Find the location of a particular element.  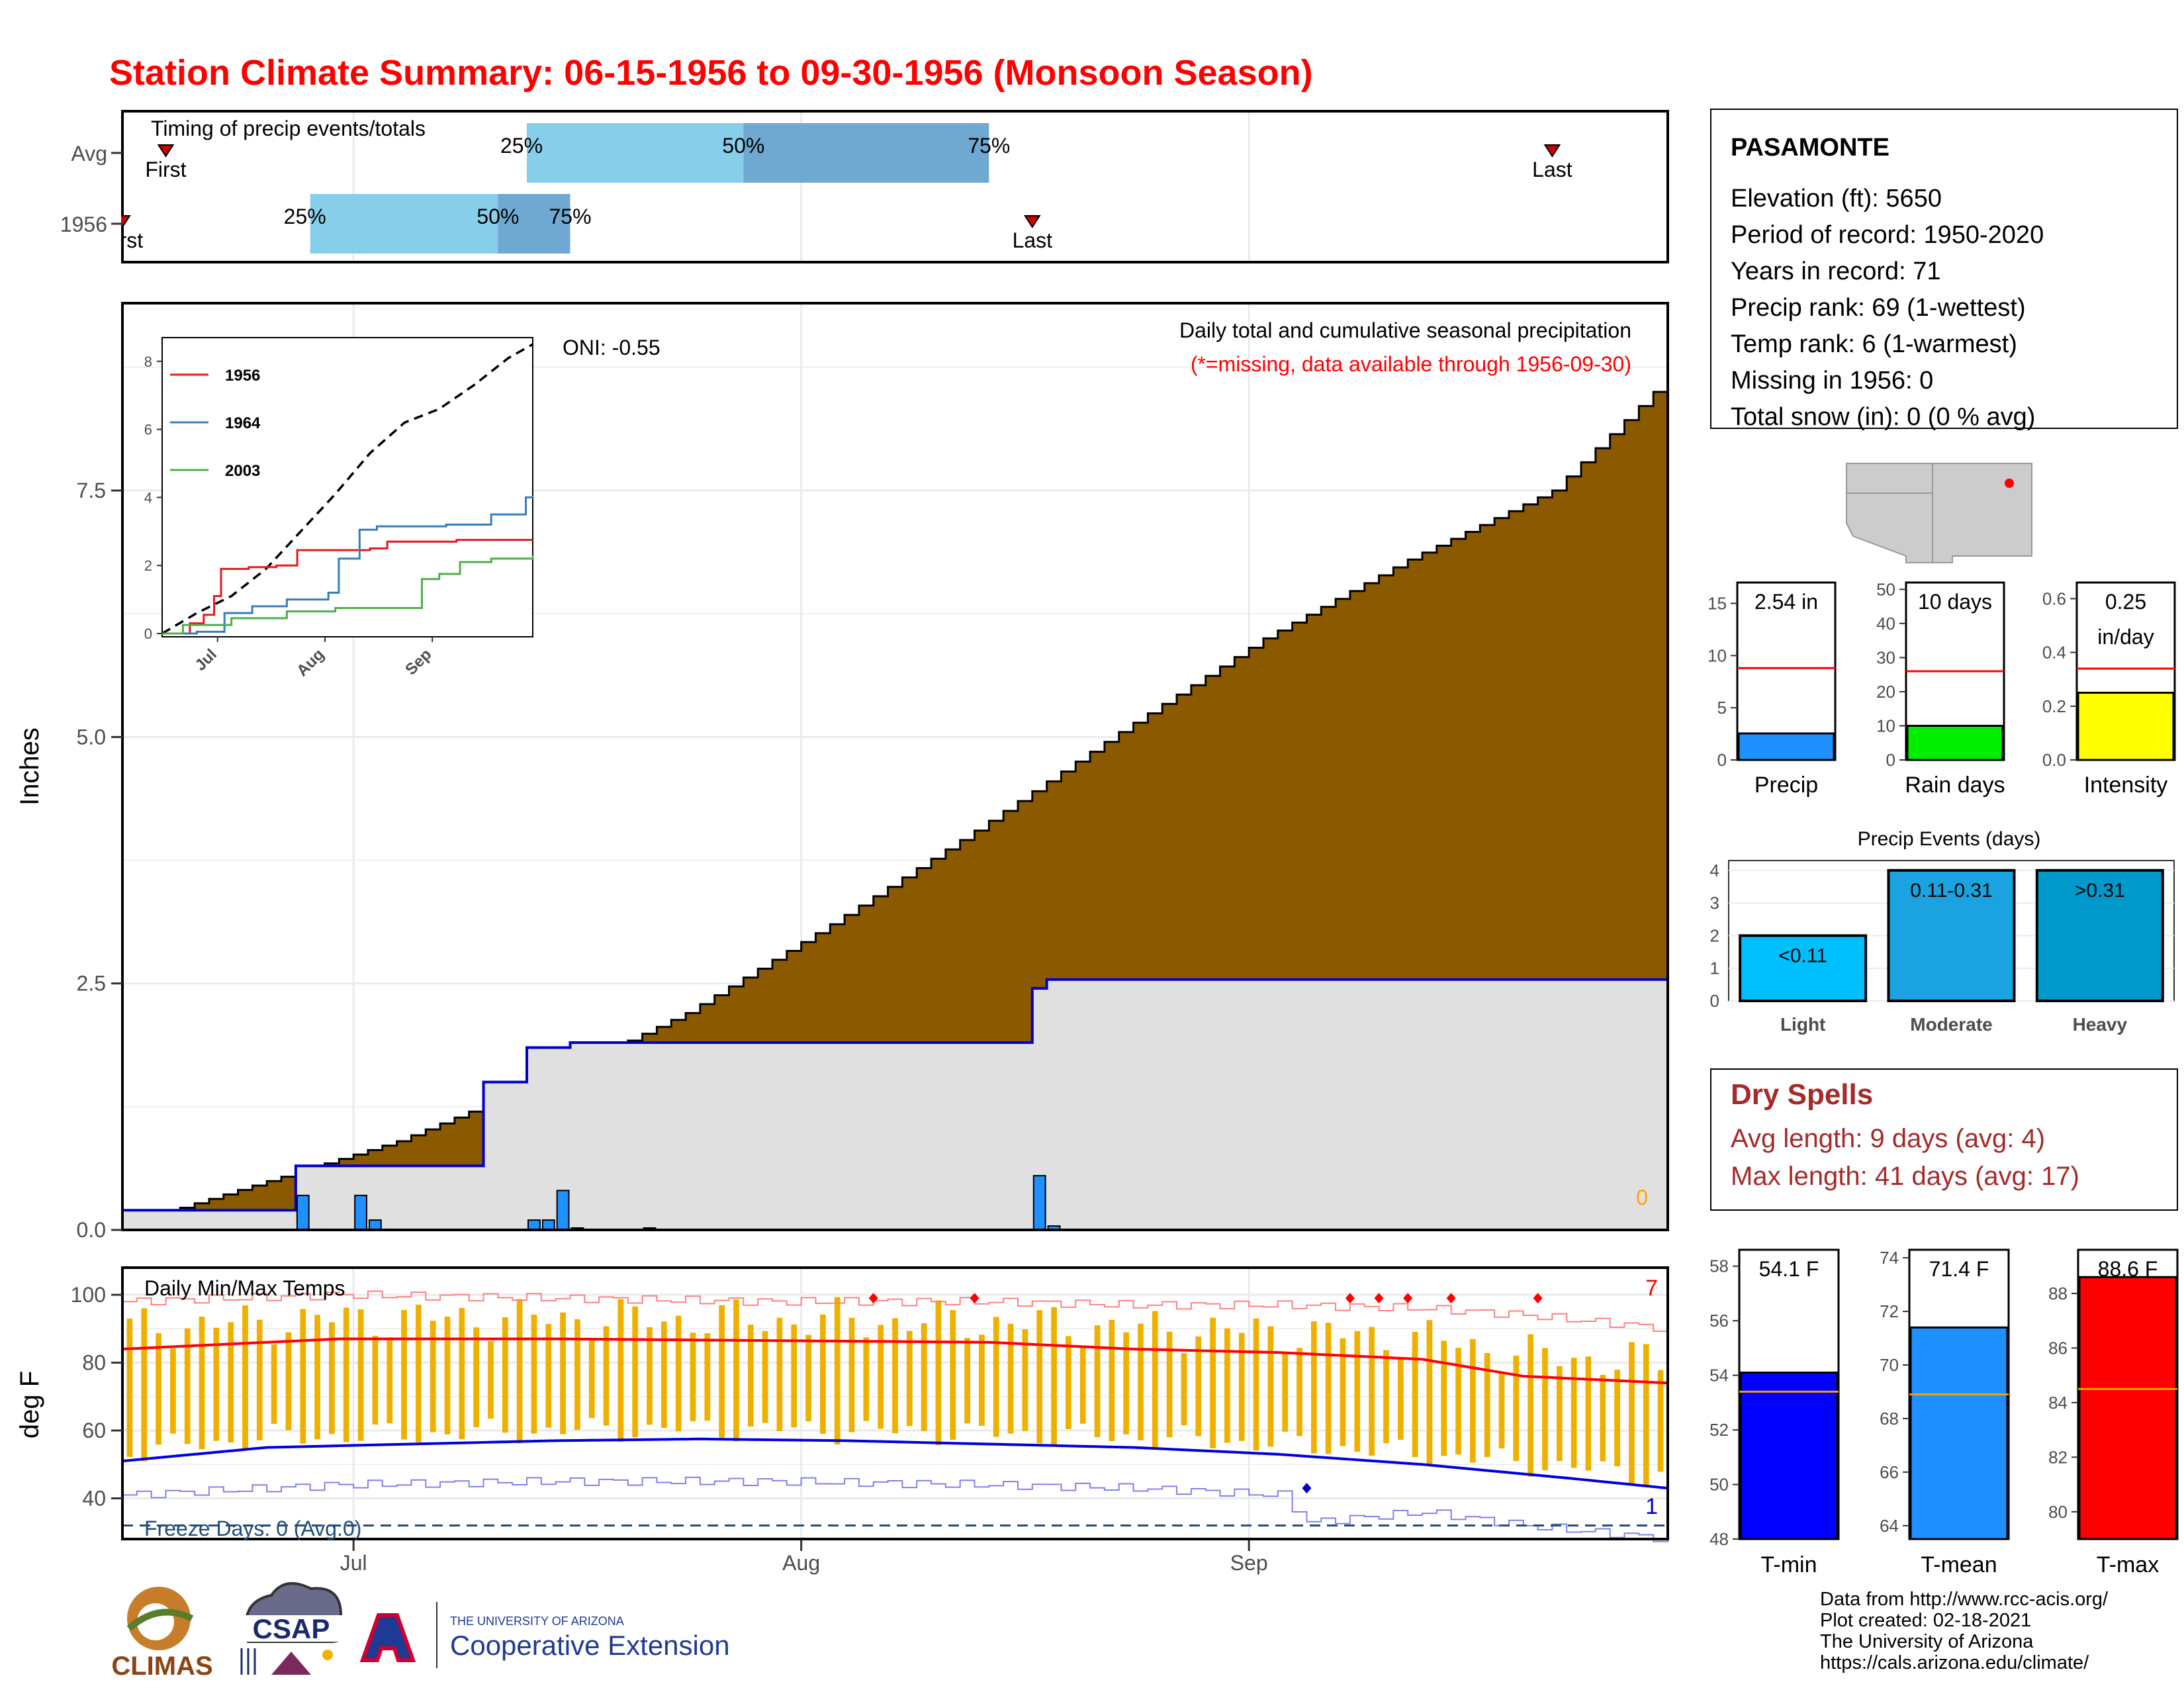

temp-summary-ytick-label: 88 is located at coordinates (2058, 1293).